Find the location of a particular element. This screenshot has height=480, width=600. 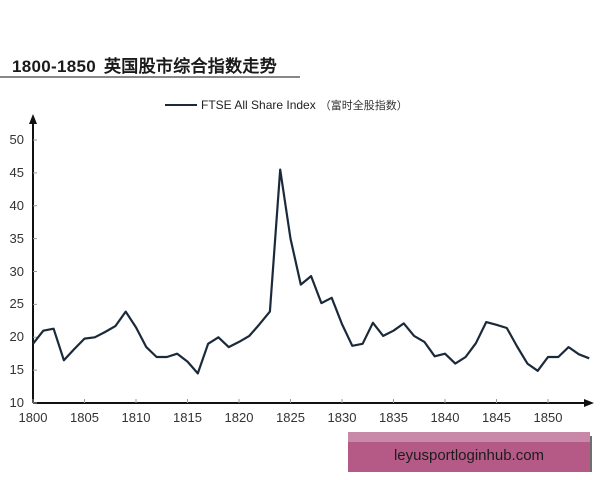

title-underline is located at coordinates (150, 63).